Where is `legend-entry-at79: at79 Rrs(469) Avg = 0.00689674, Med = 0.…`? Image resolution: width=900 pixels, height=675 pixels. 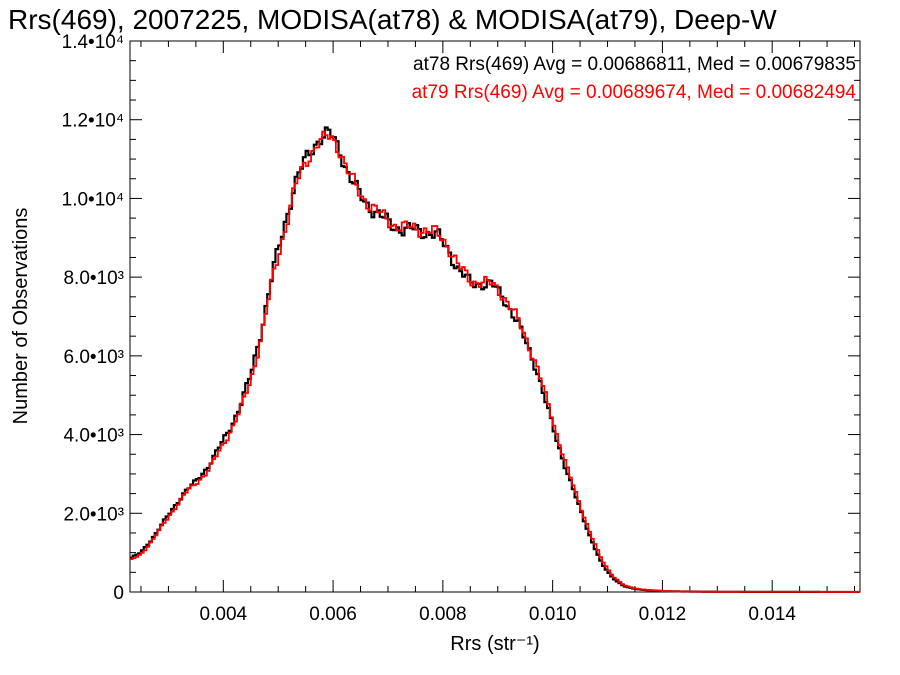
legend-entry-at79: at79 Rrs(469) Avg = 0.00689674, Med = 0.… is located at coordinates (634, 92).